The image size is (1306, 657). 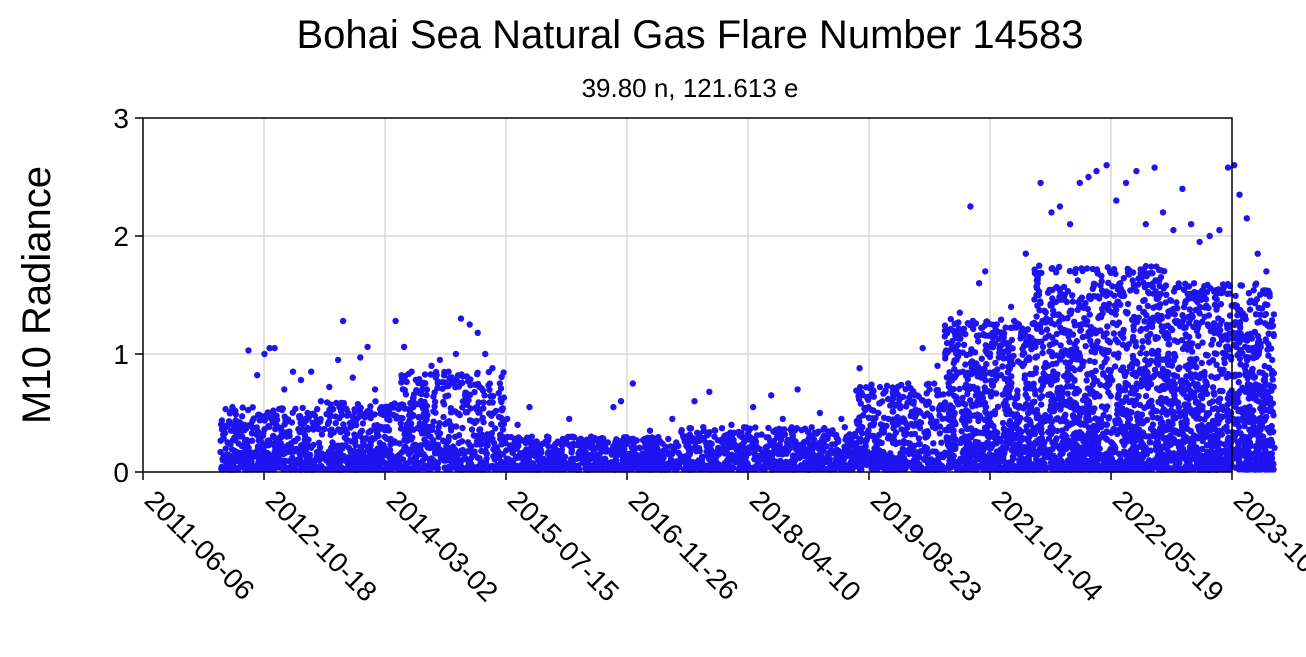 What do you see at coordinates (689, 35) in the screenshot?
I see `chart-title: Bohai Sea Natural Gas Flare Number 14583` at bounding box center [689, 35].